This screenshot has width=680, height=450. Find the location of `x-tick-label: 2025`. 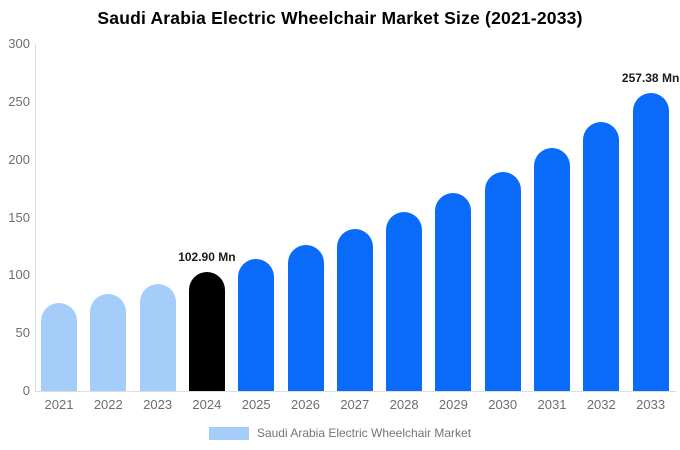

x-tick-label: 2025 is located at coordinates (256, 404).